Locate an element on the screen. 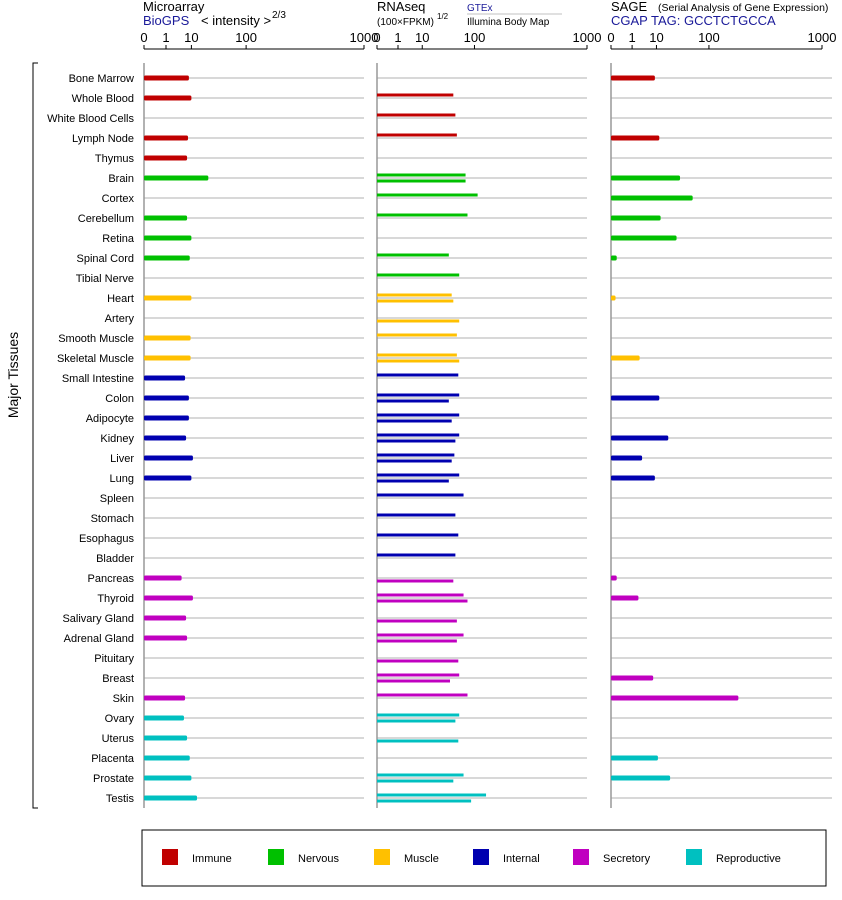  legend-swatch-secretory is located at coordinates (581, 857).